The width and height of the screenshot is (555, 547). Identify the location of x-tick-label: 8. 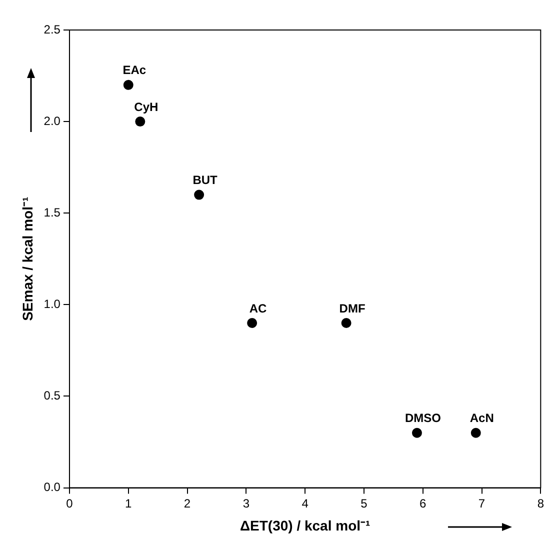
(540, 503).